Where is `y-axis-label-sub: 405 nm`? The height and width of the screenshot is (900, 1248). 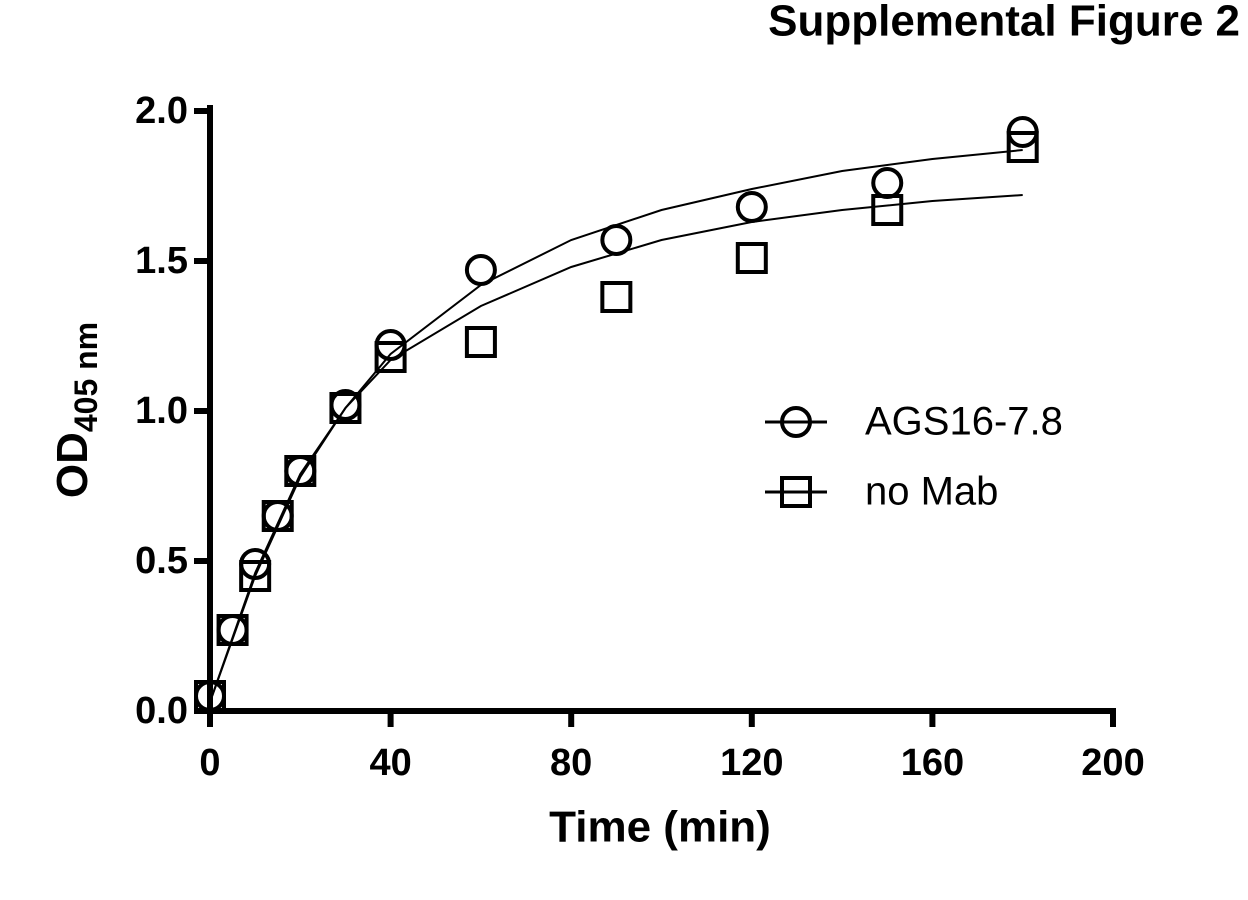
y-axis-label-sub: 405 nm is located at coordinates (86, 377).